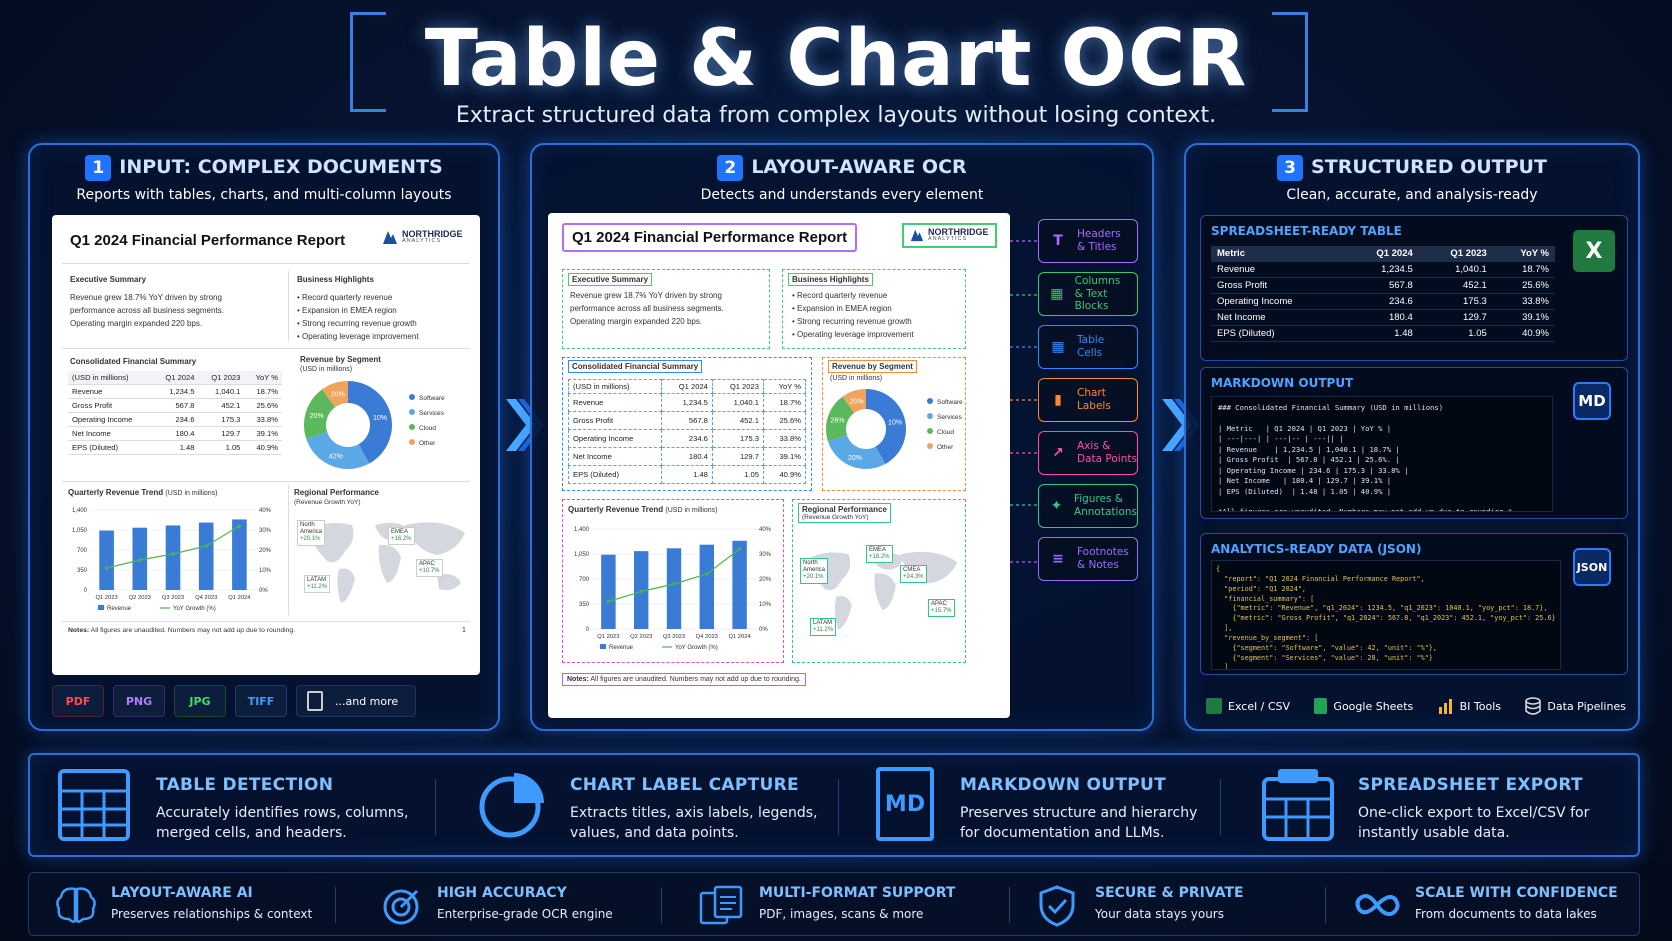  I want to click on northridge-logo-icon, so click(390, 237).